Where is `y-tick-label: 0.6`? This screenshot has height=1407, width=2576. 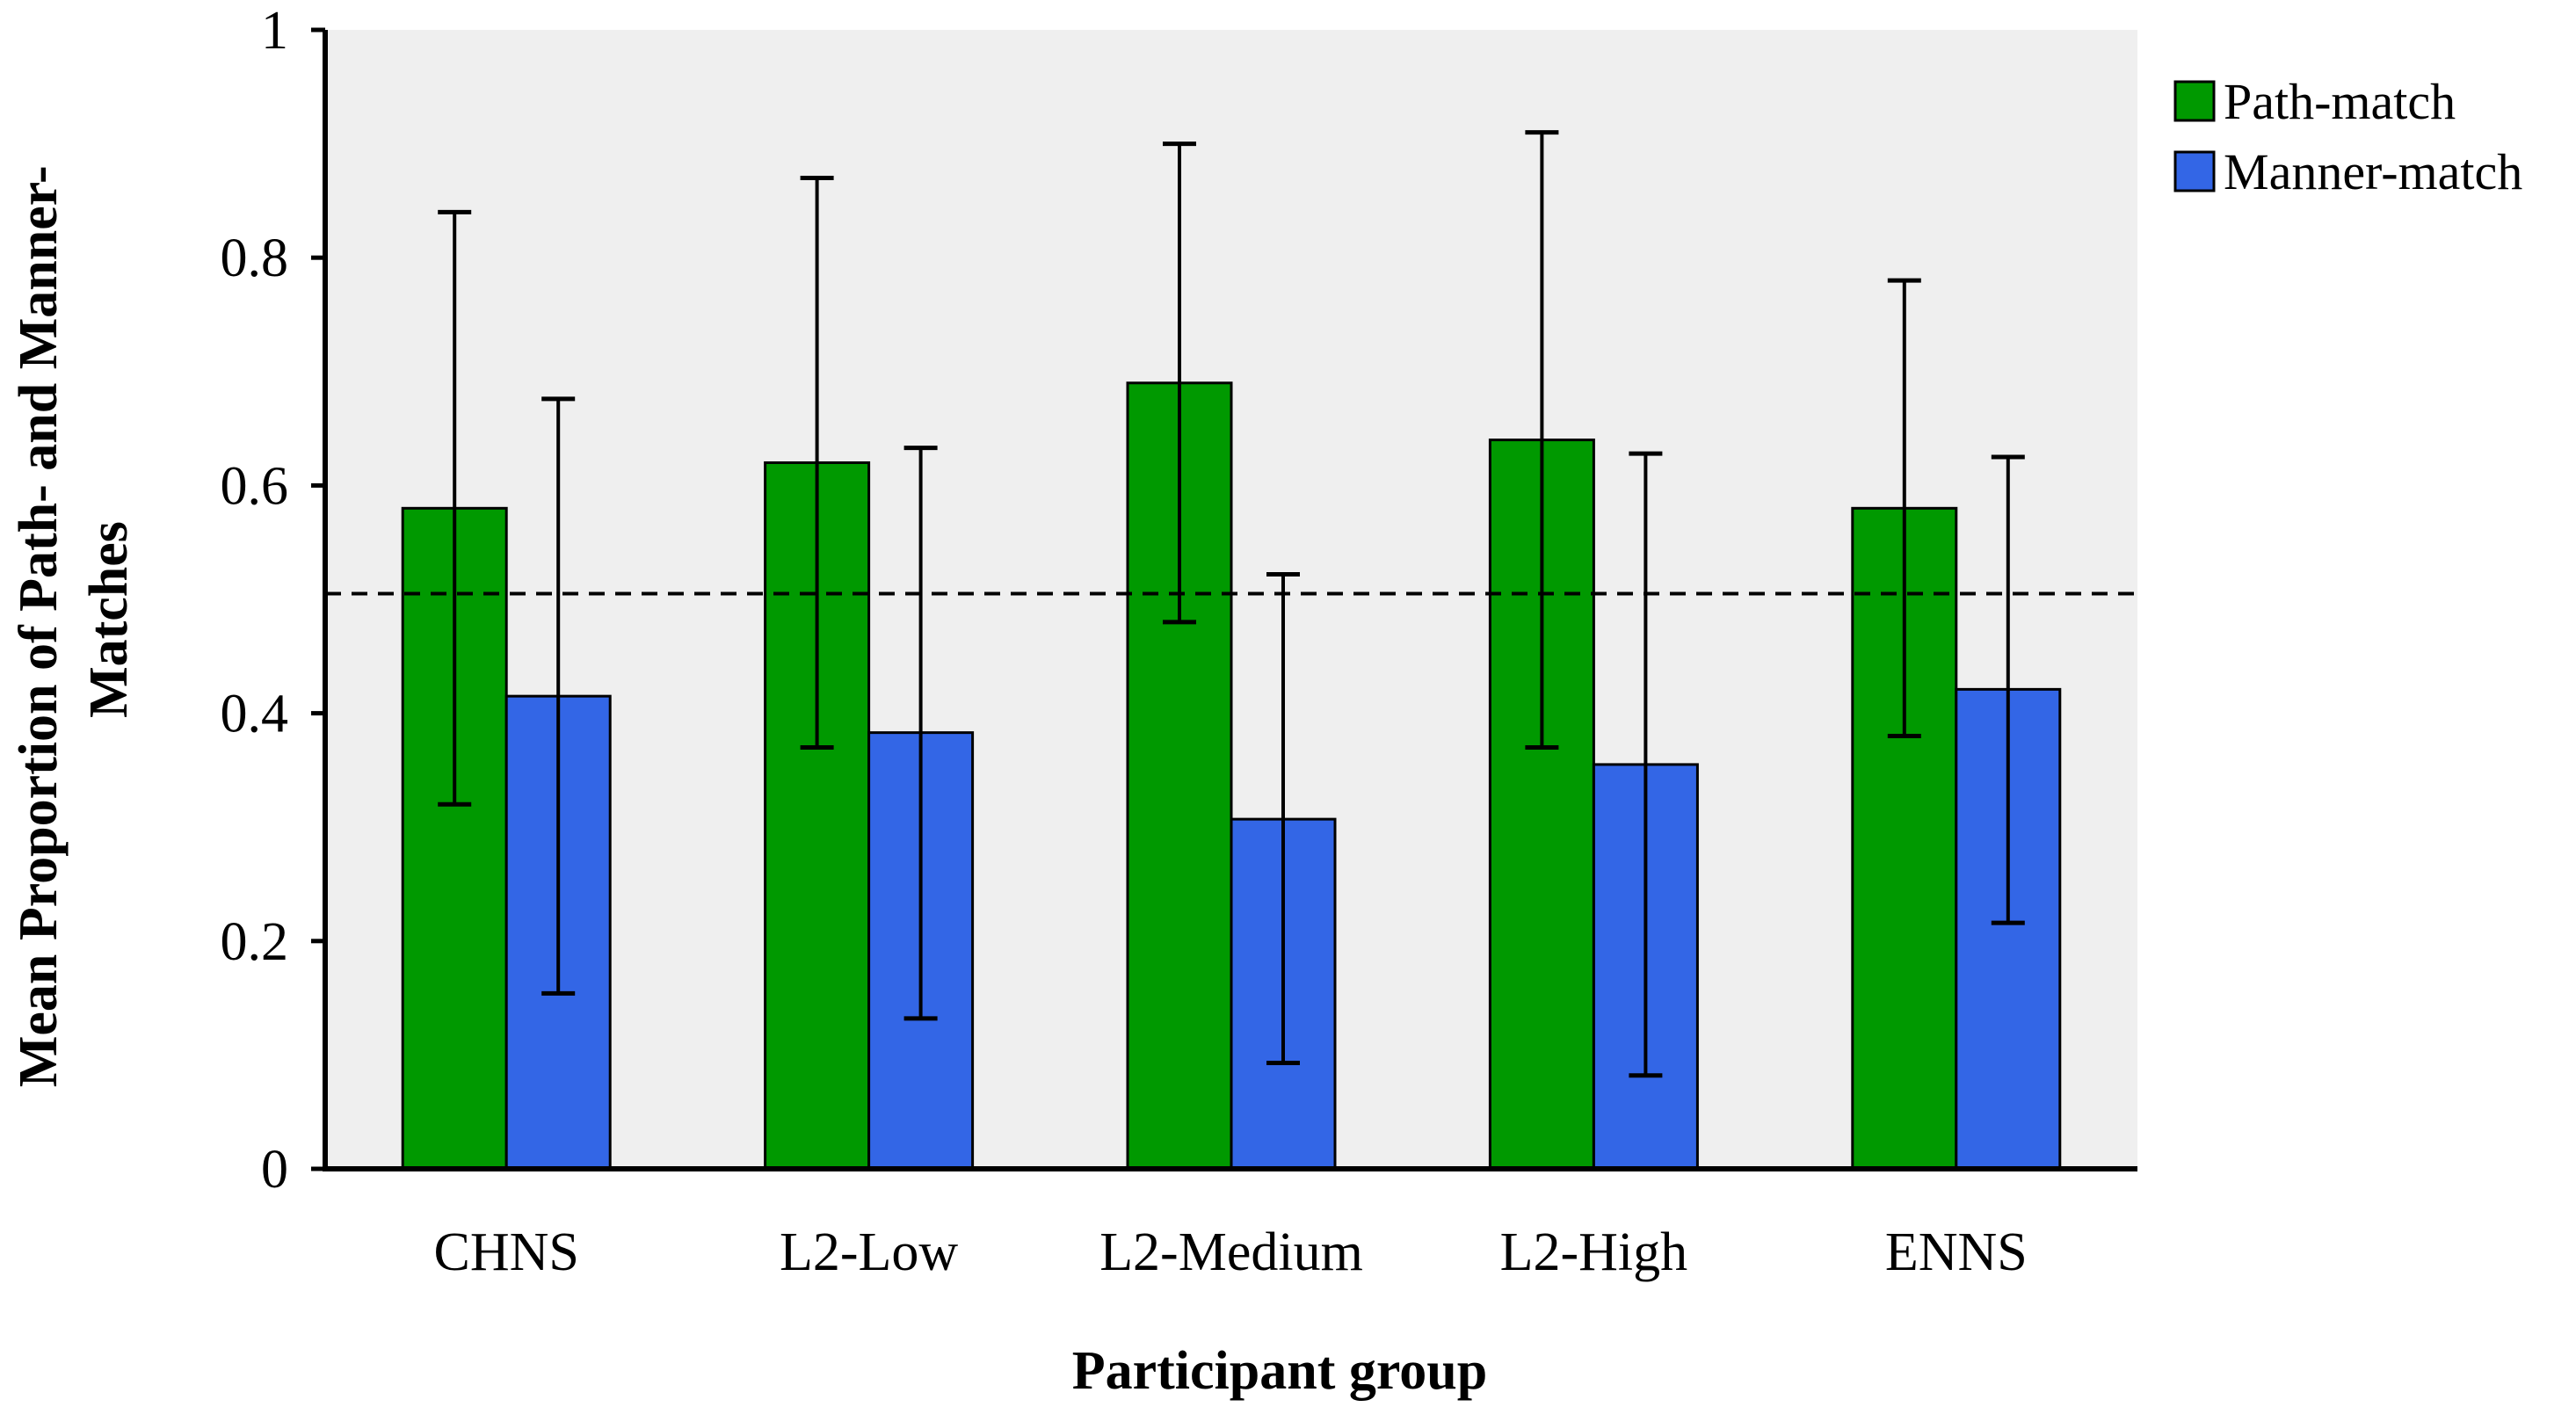
y-tick-label: 0.6 is located at coordinates (255, 486).